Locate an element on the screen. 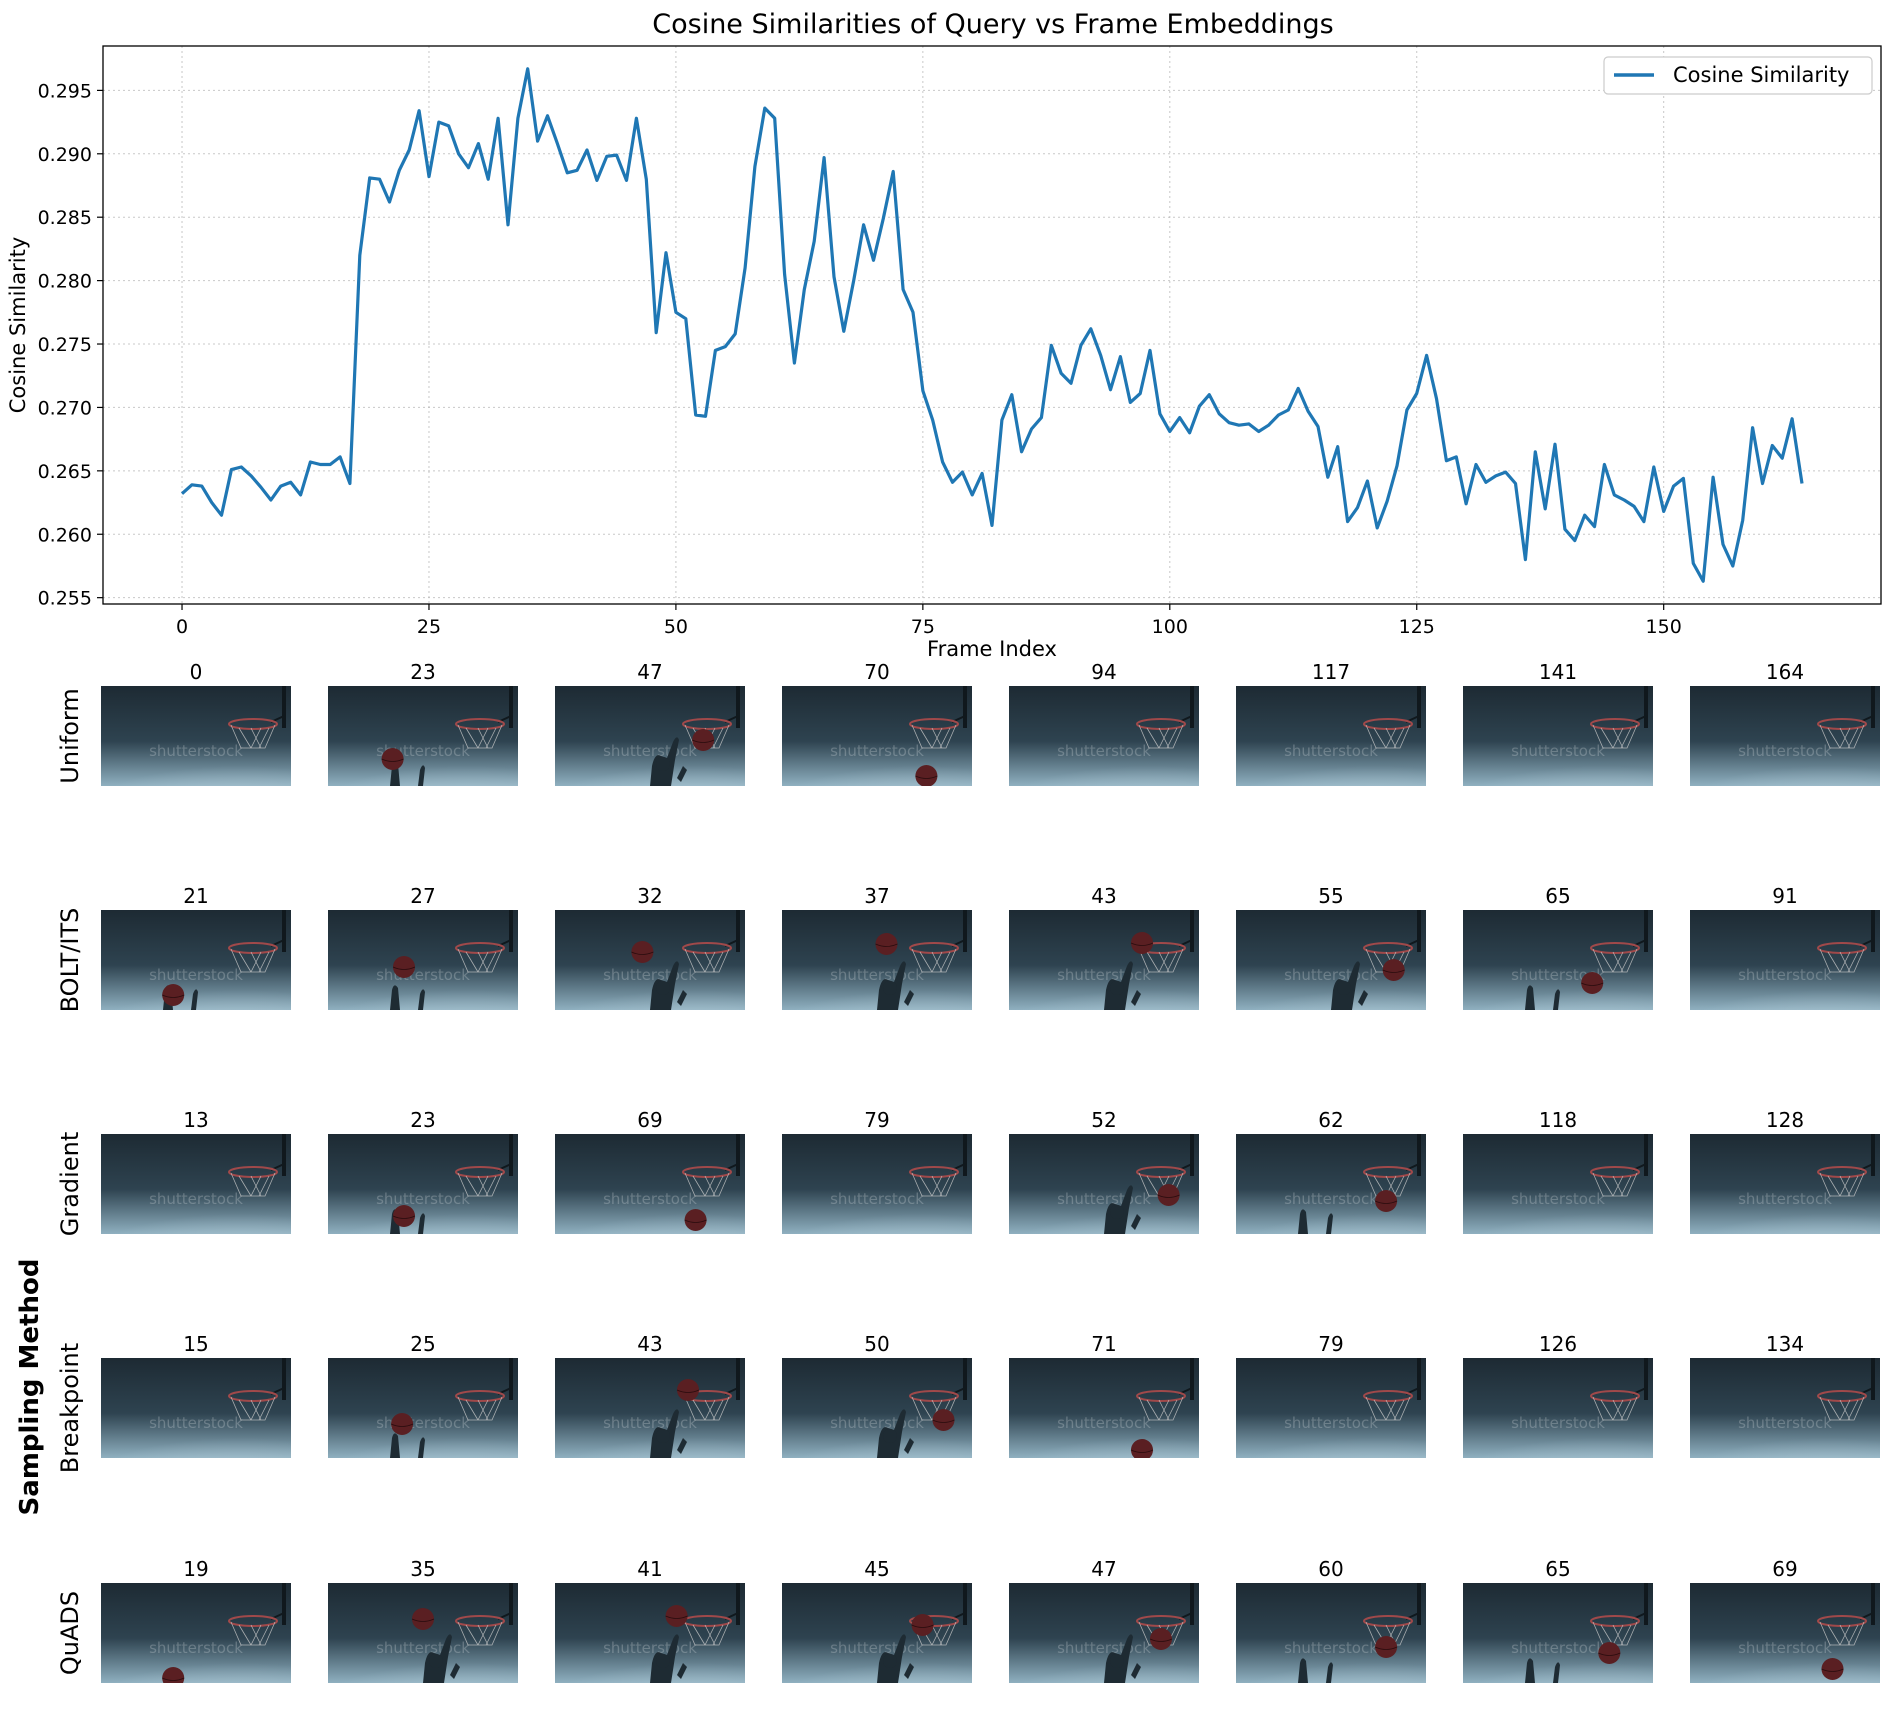 The image size is (1891, 1713). y-tick-label: 0.280 is located at coordinates (65, 282).